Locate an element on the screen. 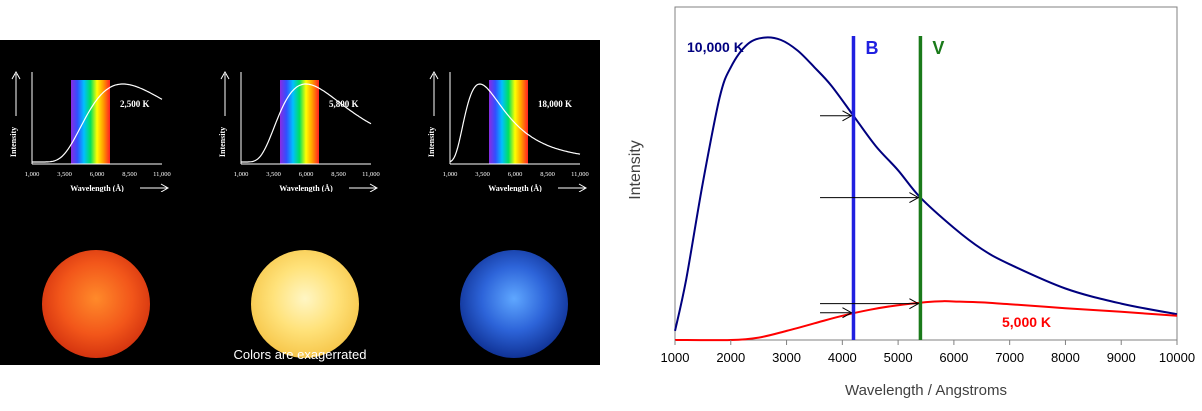 This screenshot has width=1202, height=411. x-tick-label: 1000 is located at coordinates (675, 357).